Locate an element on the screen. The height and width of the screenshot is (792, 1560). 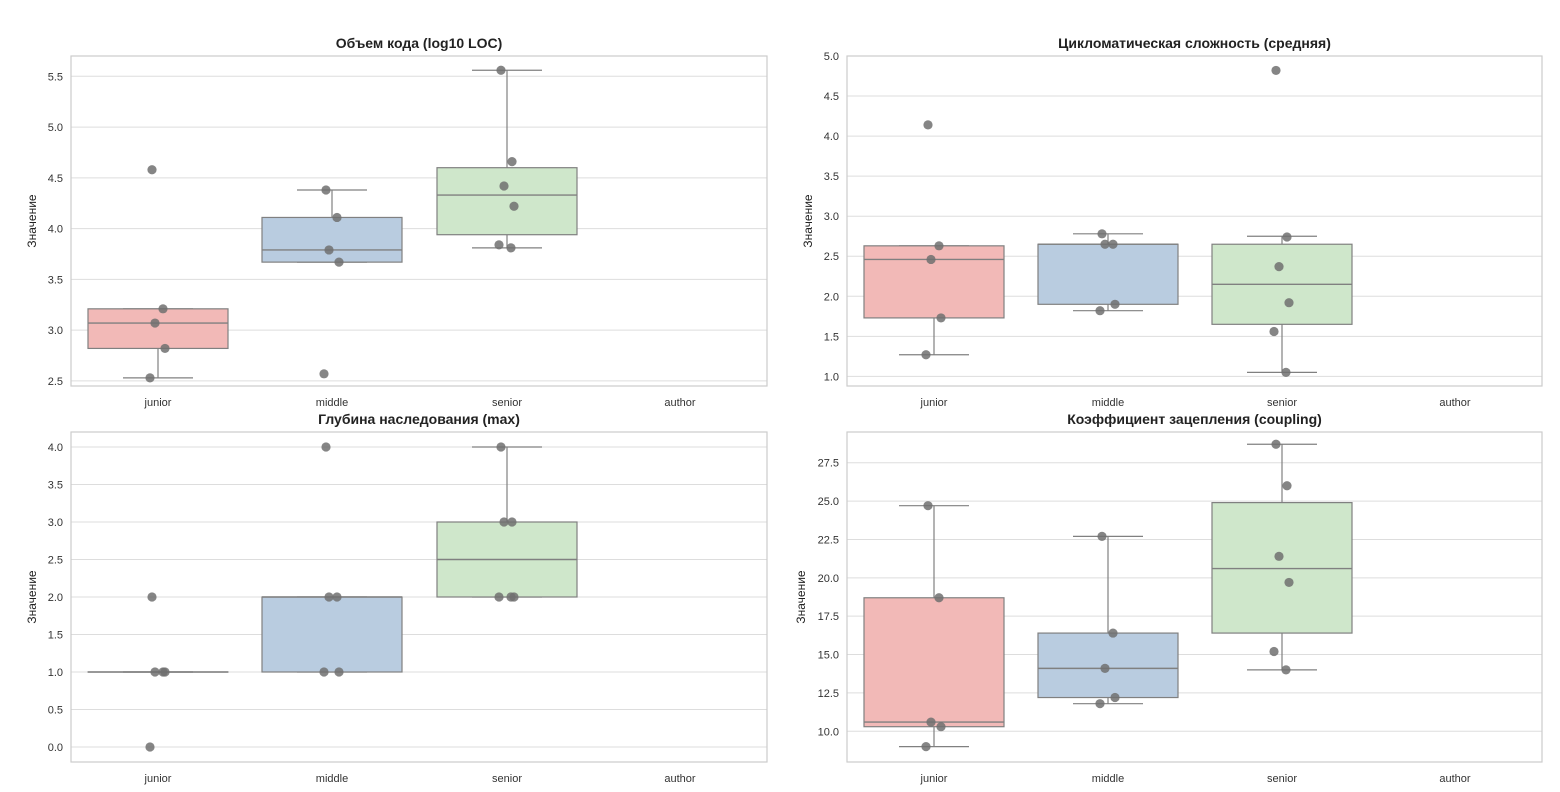
x-tick-label: junior is located at coordinates (158, 779).